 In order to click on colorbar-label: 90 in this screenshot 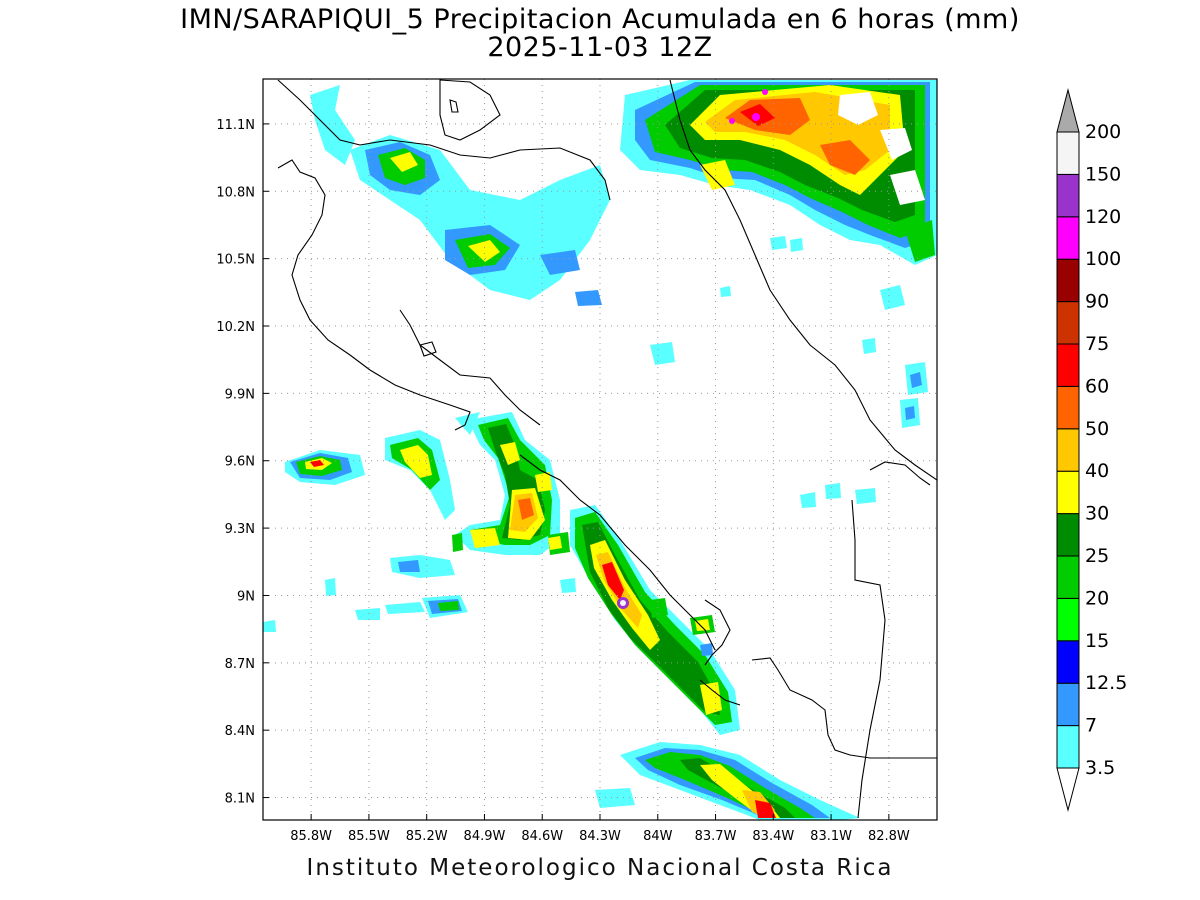, I will do `click(1097, 302)`.